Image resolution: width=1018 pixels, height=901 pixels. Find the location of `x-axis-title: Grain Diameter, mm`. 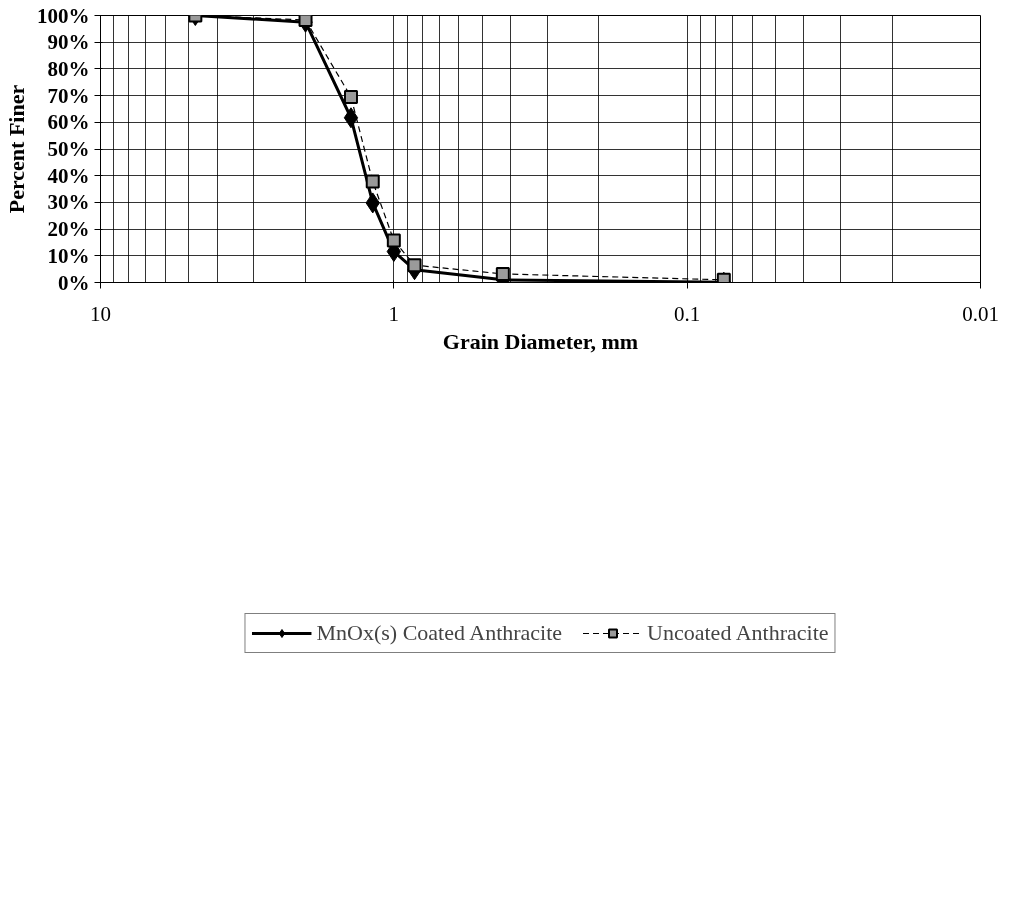

x-axis-title: Grain Diameter, mm is located at coordinates (540, 341).